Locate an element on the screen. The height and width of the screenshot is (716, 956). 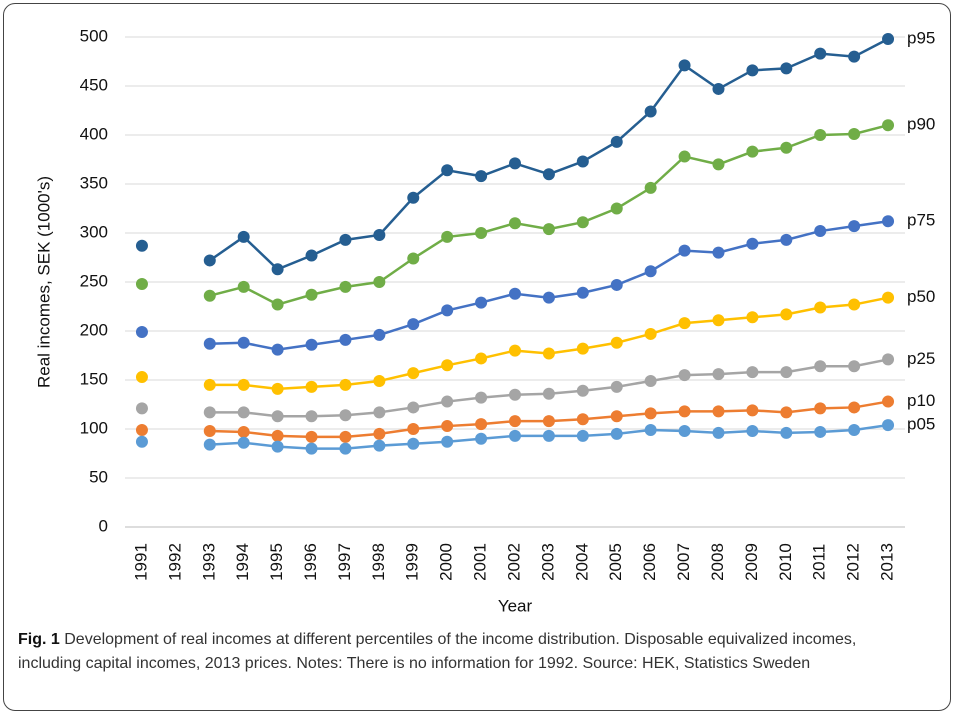
x-tick-label: 1999 is located at coordinates (412, 562).